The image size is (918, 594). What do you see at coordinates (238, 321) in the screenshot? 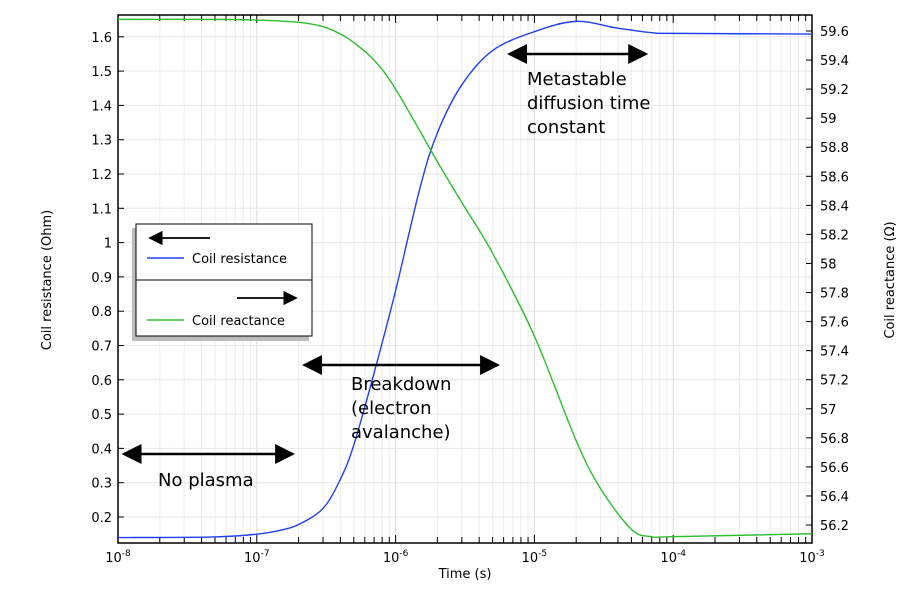
I see `legend-label: Coil reactance` at bounding box center [238, 321].